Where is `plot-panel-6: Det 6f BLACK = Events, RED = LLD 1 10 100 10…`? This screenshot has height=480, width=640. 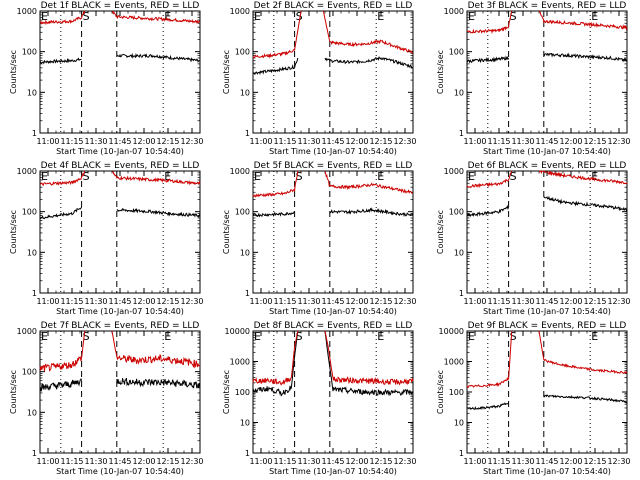 plot-panel-6: Det 6f BLACK = Events, RED = LLD 1 10 100 10… is located at coordinates (533, 238).